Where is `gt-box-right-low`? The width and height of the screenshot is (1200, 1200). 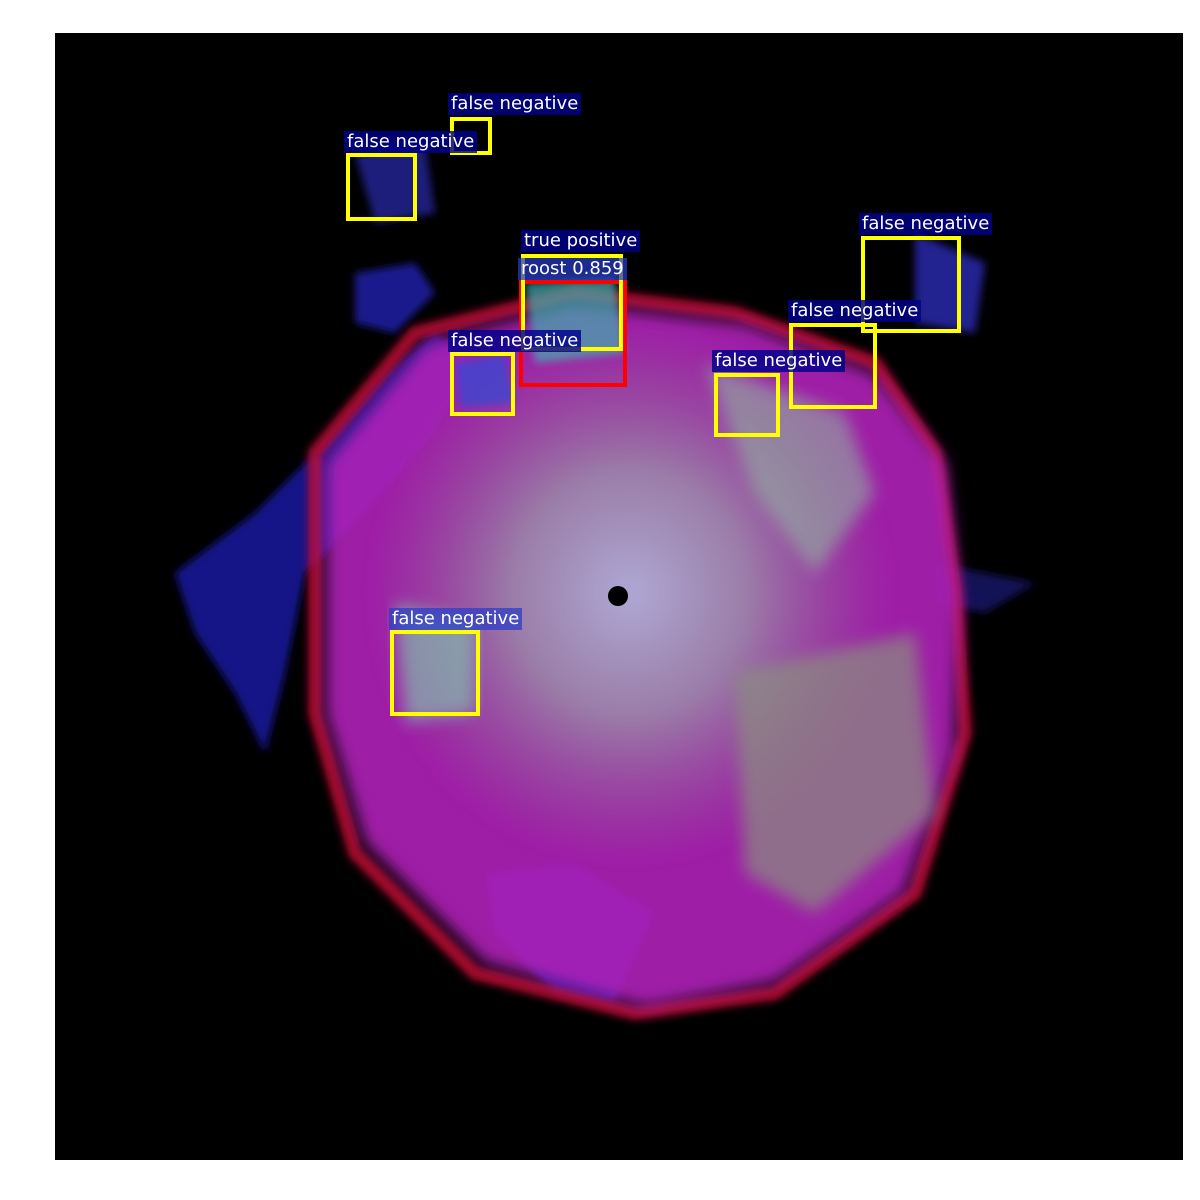
gt-box-right-low is located at coordinates (747, 405).